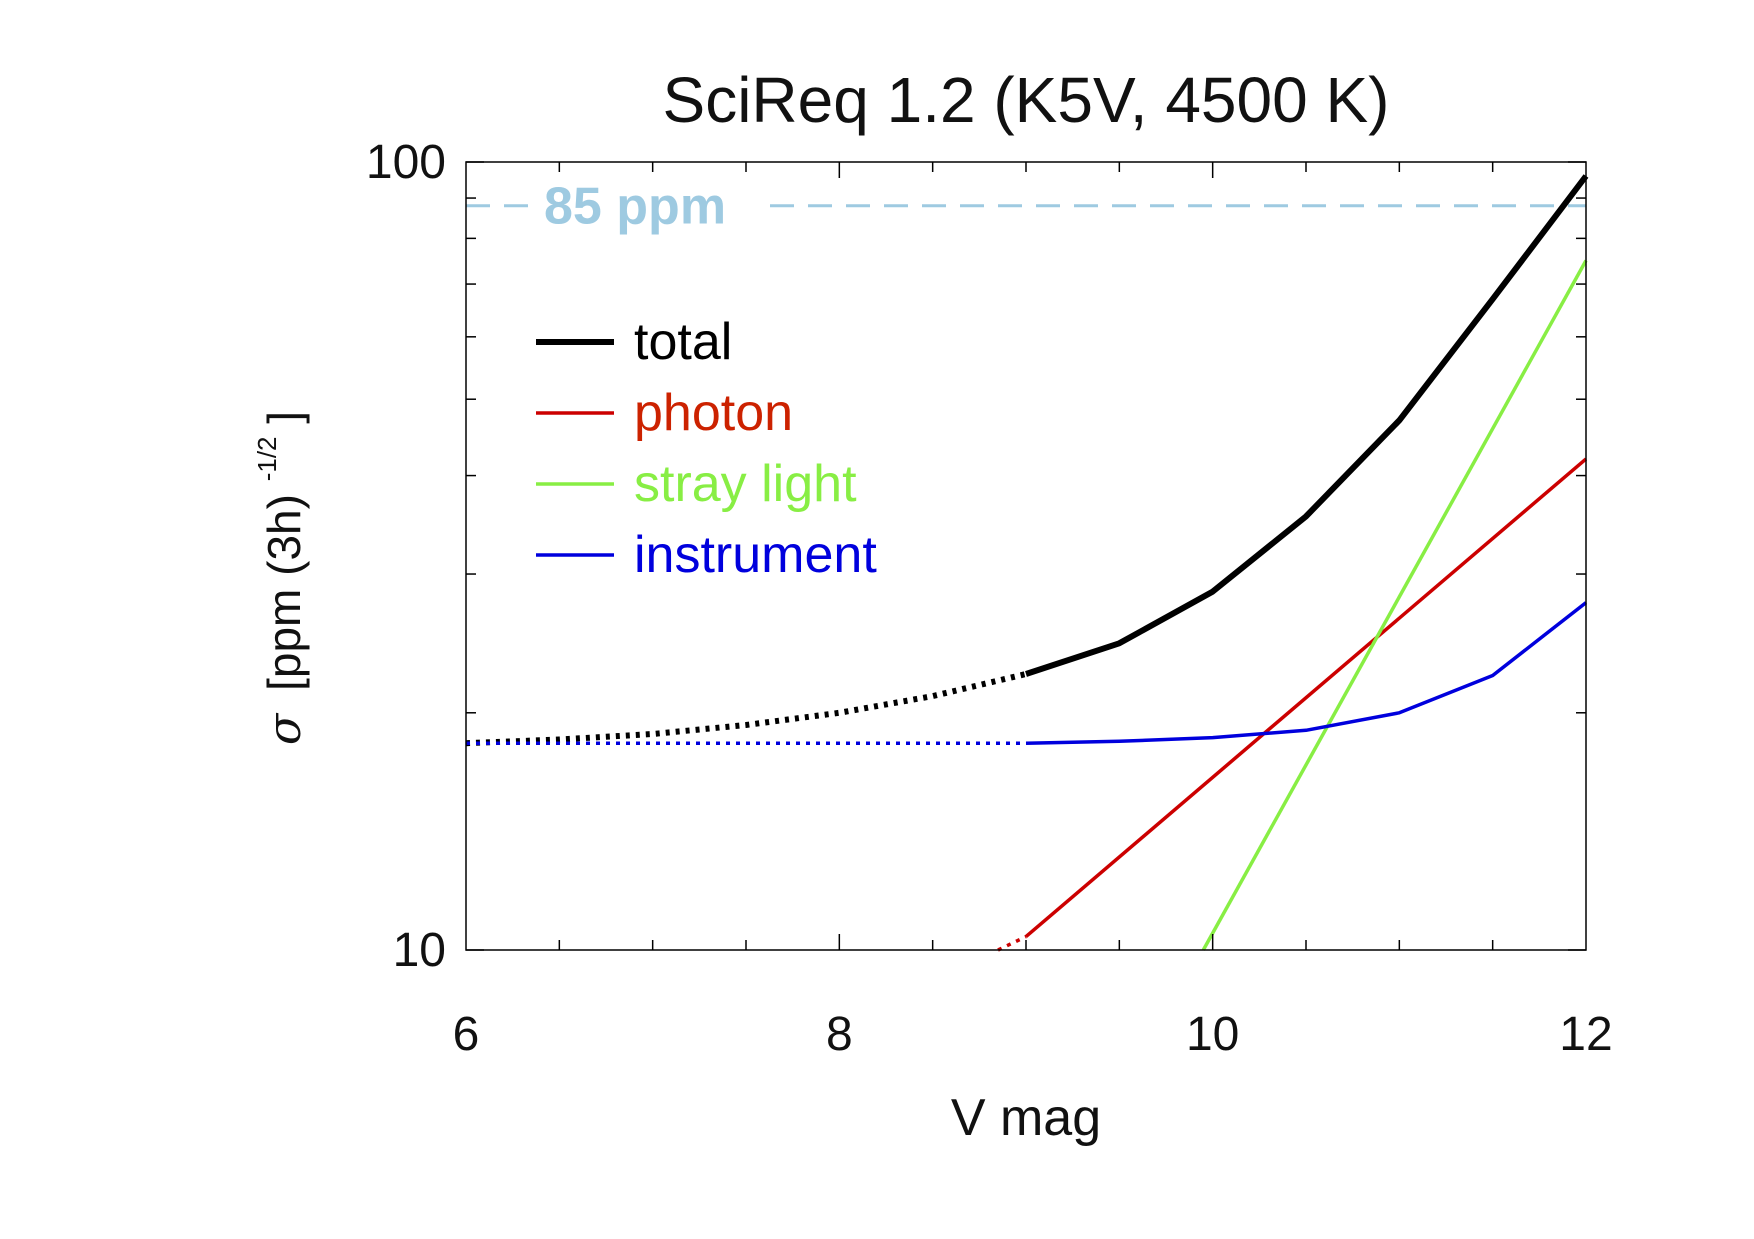 The image size is (1754, 1239). Describe the element at coordinates (746, 709) in the screenshot. I see `series-total-dotted-line` at that location.